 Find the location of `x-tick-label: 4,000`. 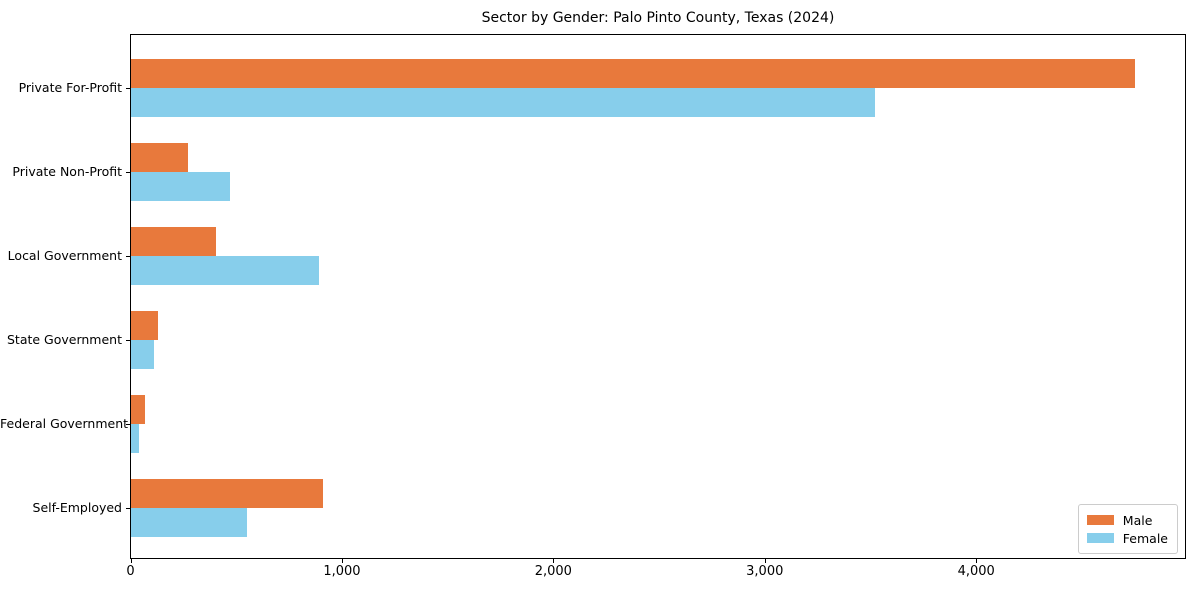

x-tick-label: 4,000 is located at coordinates (976, 571).